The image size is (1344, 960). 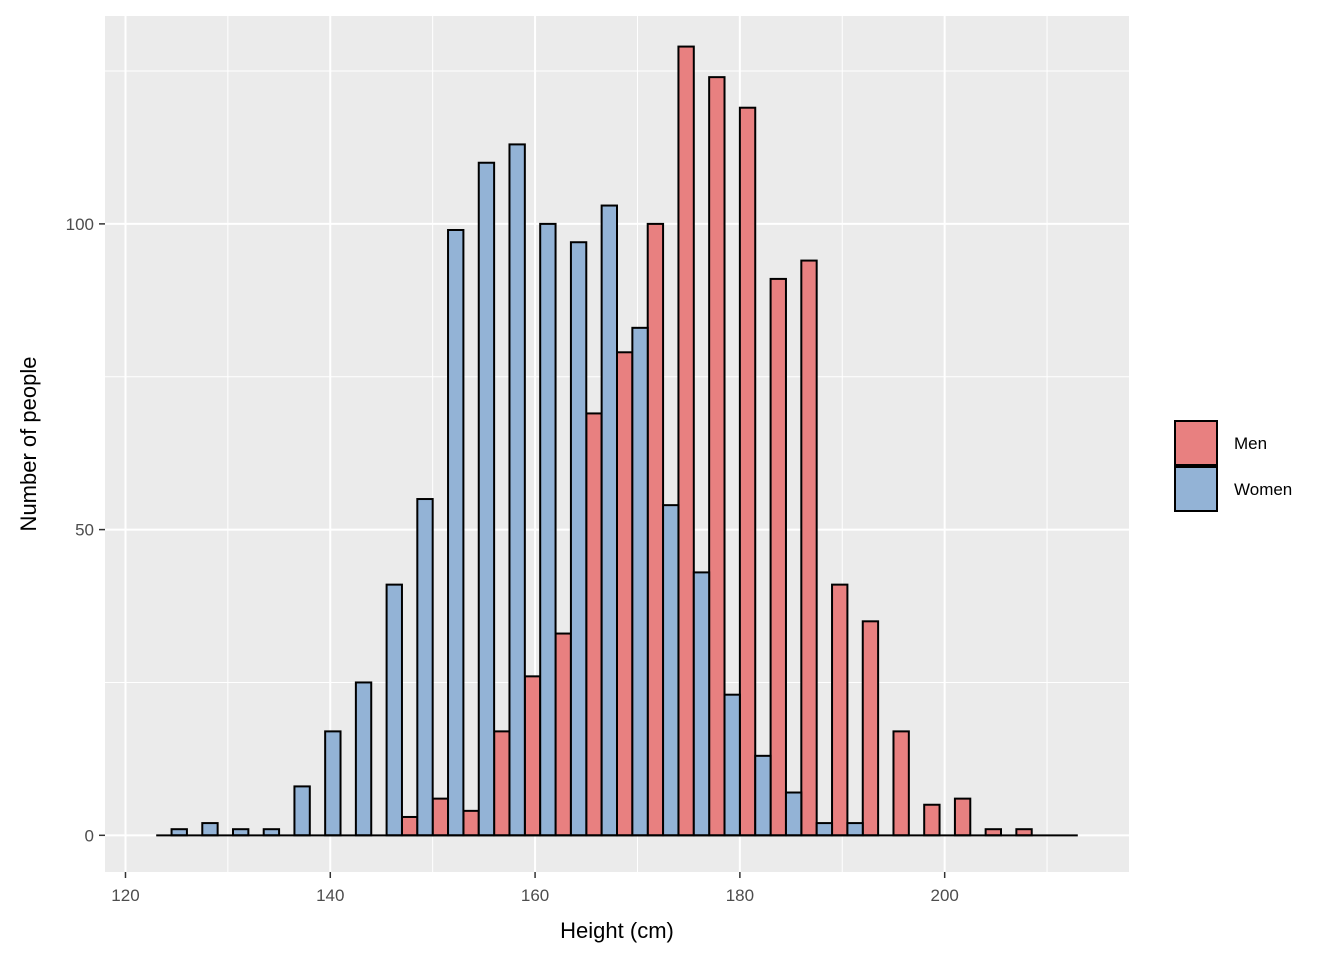 I want to click on legend-key-men, so click(x=1196, y=443).